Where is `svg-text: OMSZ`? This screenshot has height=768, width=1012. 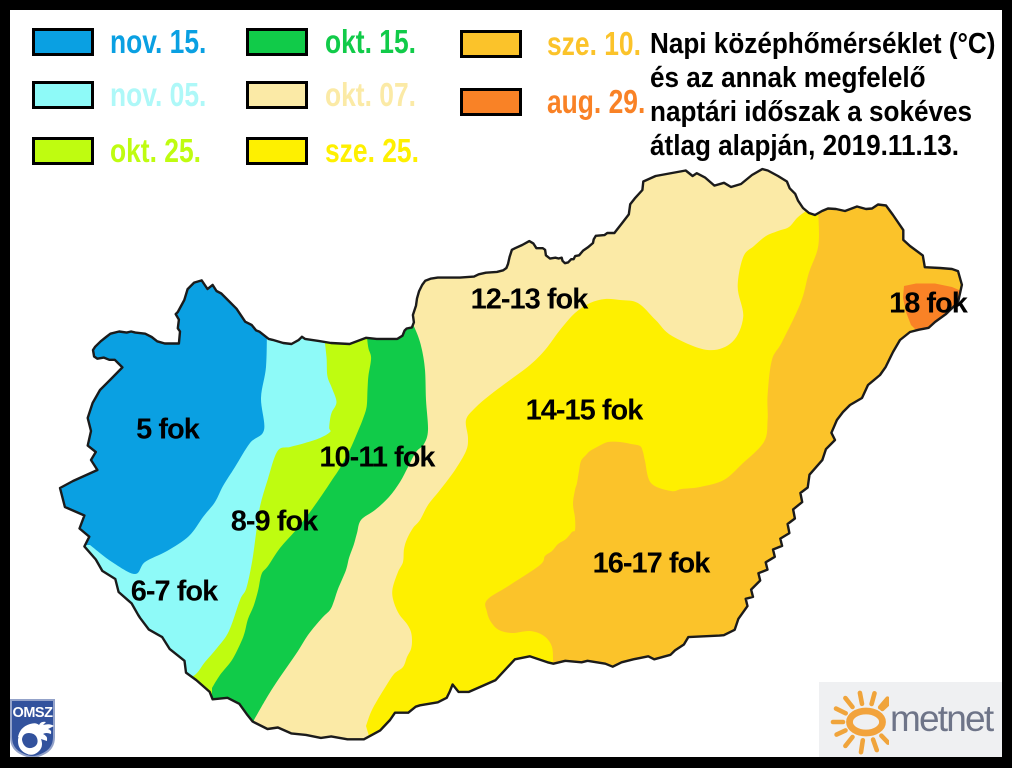 svg-text: OMSZ is located at coordinates (33, 713).